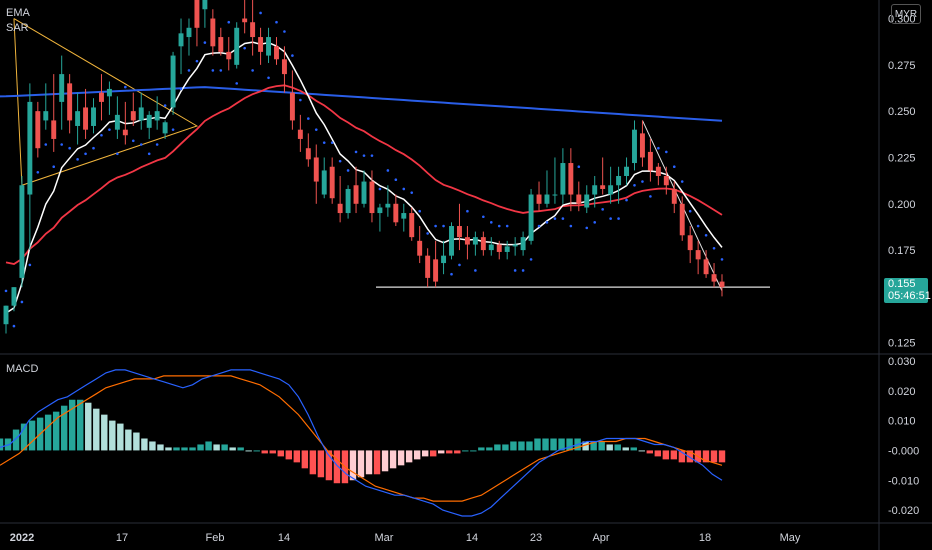  I want to click on currency-button: MYR, so click(906, 14).